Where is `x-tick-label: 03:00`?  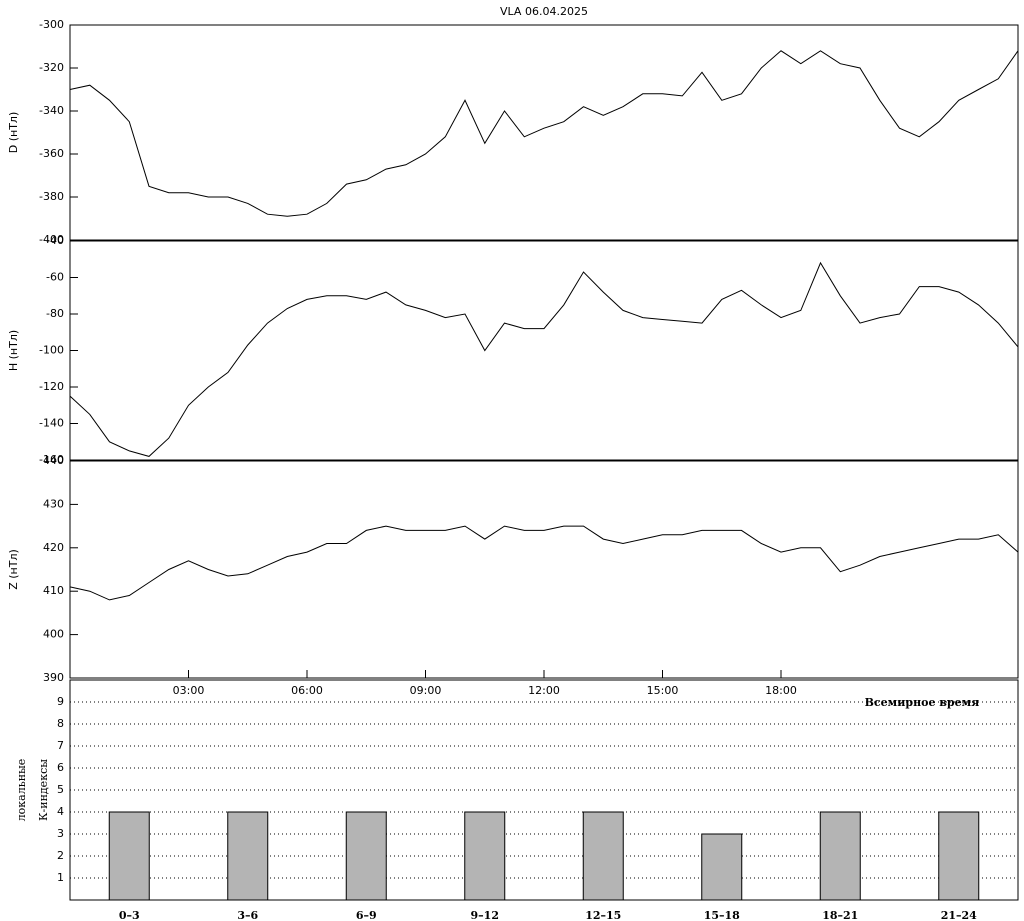
x-tick-label: 03:00 is located at coordinates (189, 690).